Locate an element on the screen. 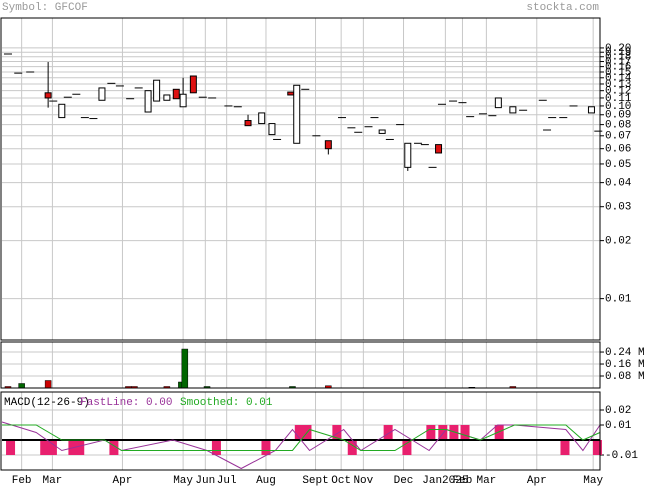  y-tick-label: 0.12 is located at coordinates (618, 92).